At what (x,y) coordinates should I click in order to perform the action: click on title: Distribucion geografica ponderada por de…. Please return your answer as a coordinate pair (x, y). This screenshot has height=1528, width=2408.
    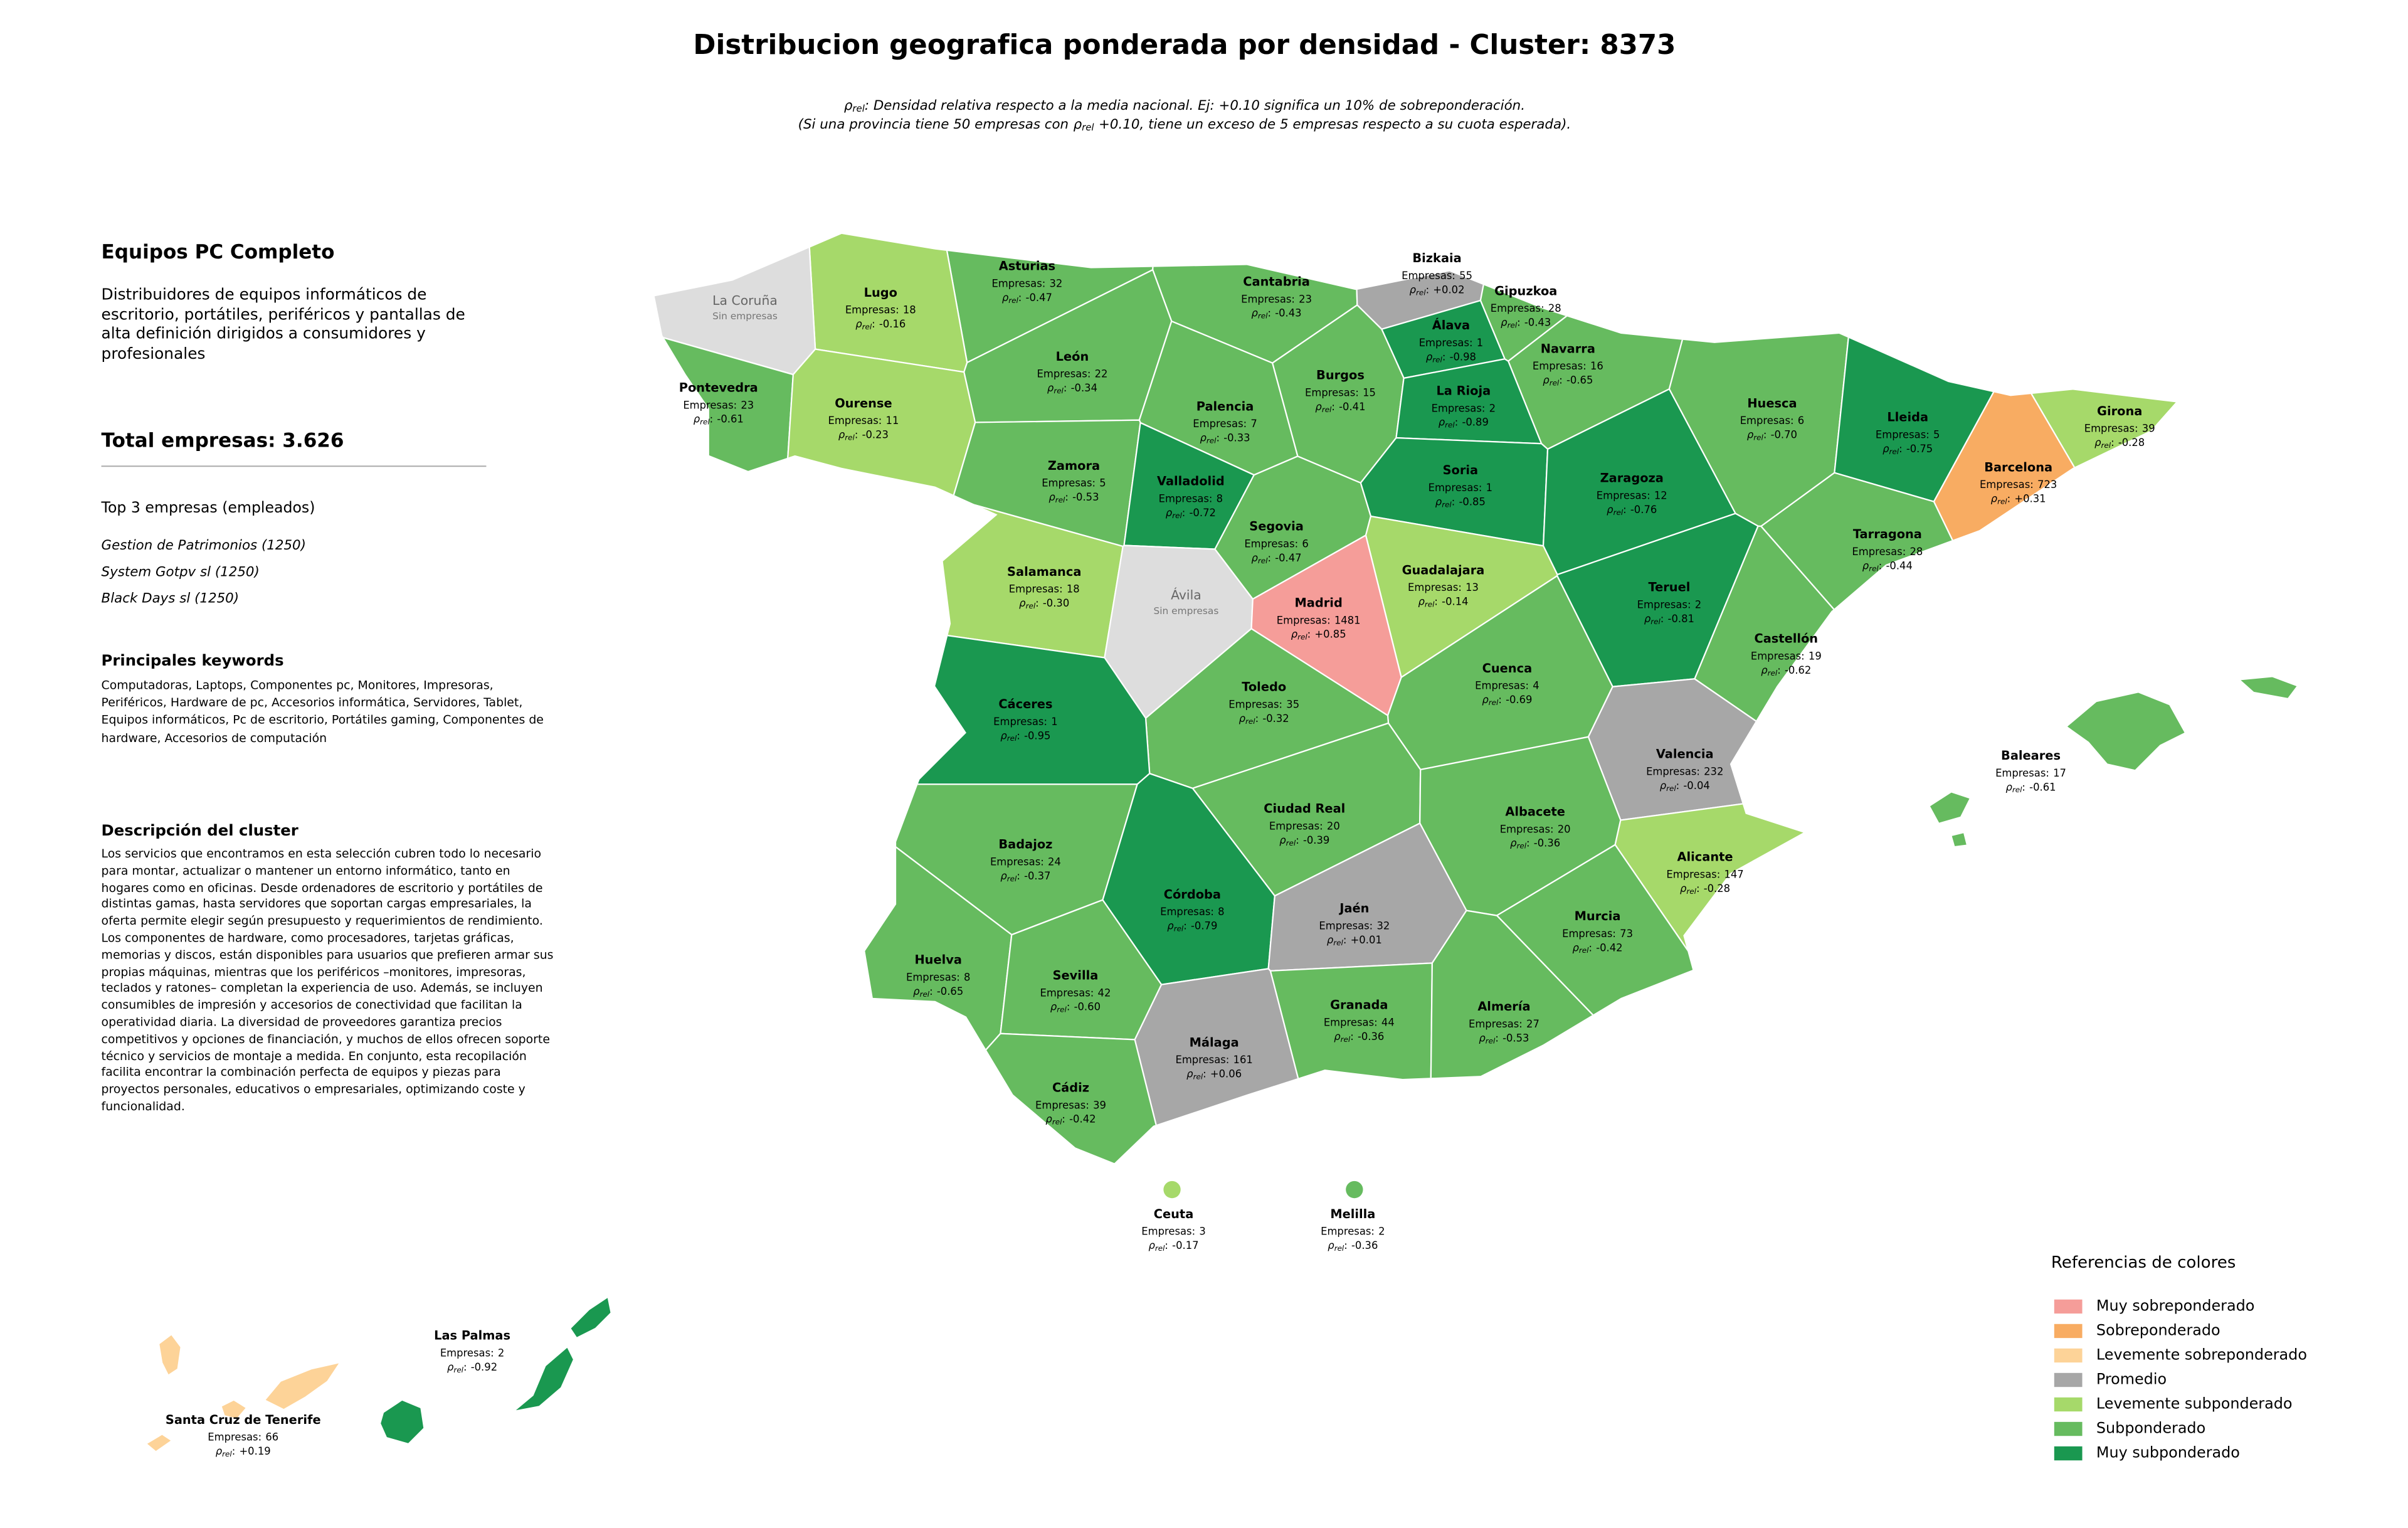
    Looking at the image, I should click on (1184, 45).